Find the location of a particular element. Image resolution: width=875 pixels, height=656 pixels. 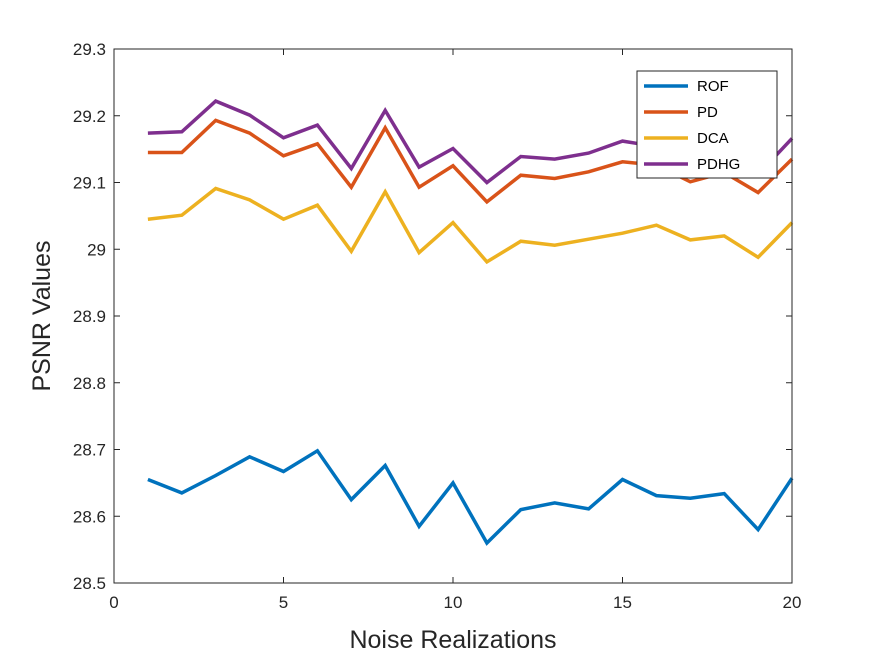

legend: ROF PD DCA PDHG is located at coordinates (707, 124).